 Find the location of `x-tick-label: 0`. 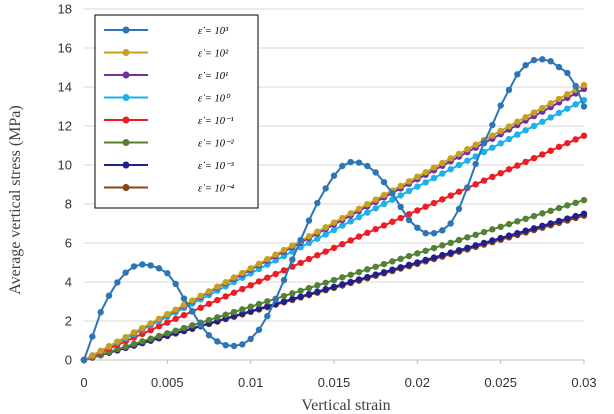

x-tick-label: 0 is located at coordinates (83, 382).